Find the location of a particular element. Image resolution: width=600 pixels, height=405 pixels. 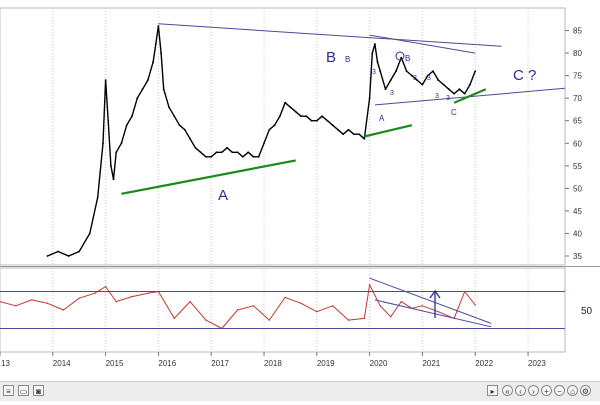

x-tick-label: 2016 is located at coordinates (167, 363).